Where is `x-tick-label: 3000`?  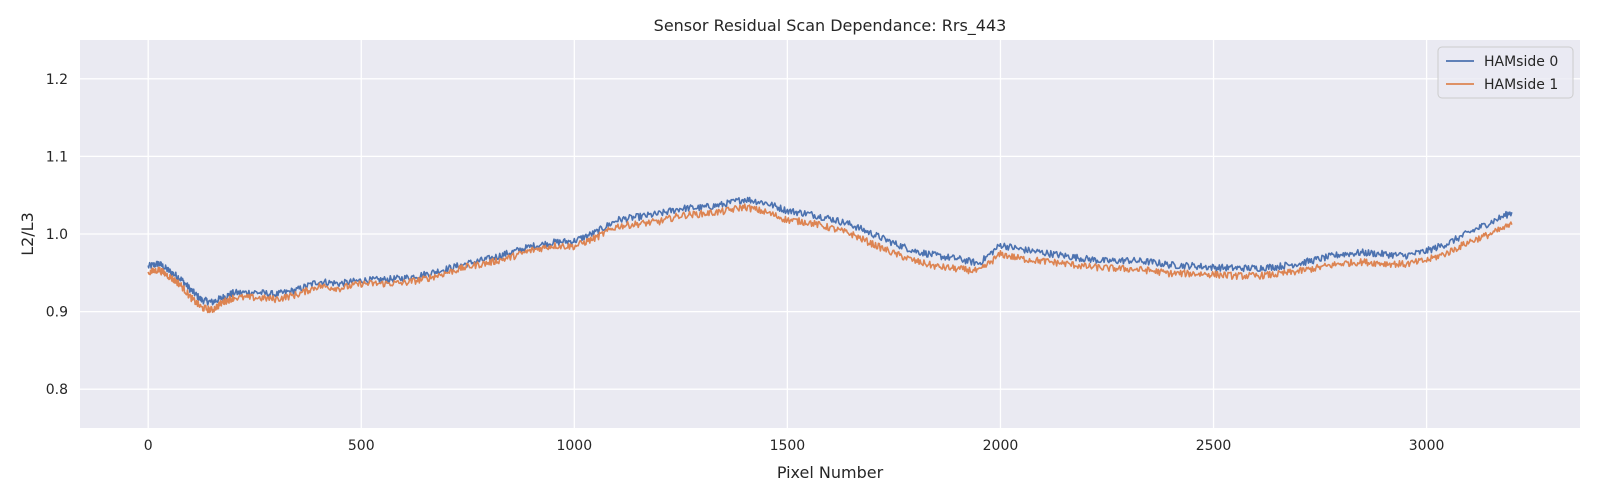
x-tick-label: 3000 is located at coordinates (1427, 446).